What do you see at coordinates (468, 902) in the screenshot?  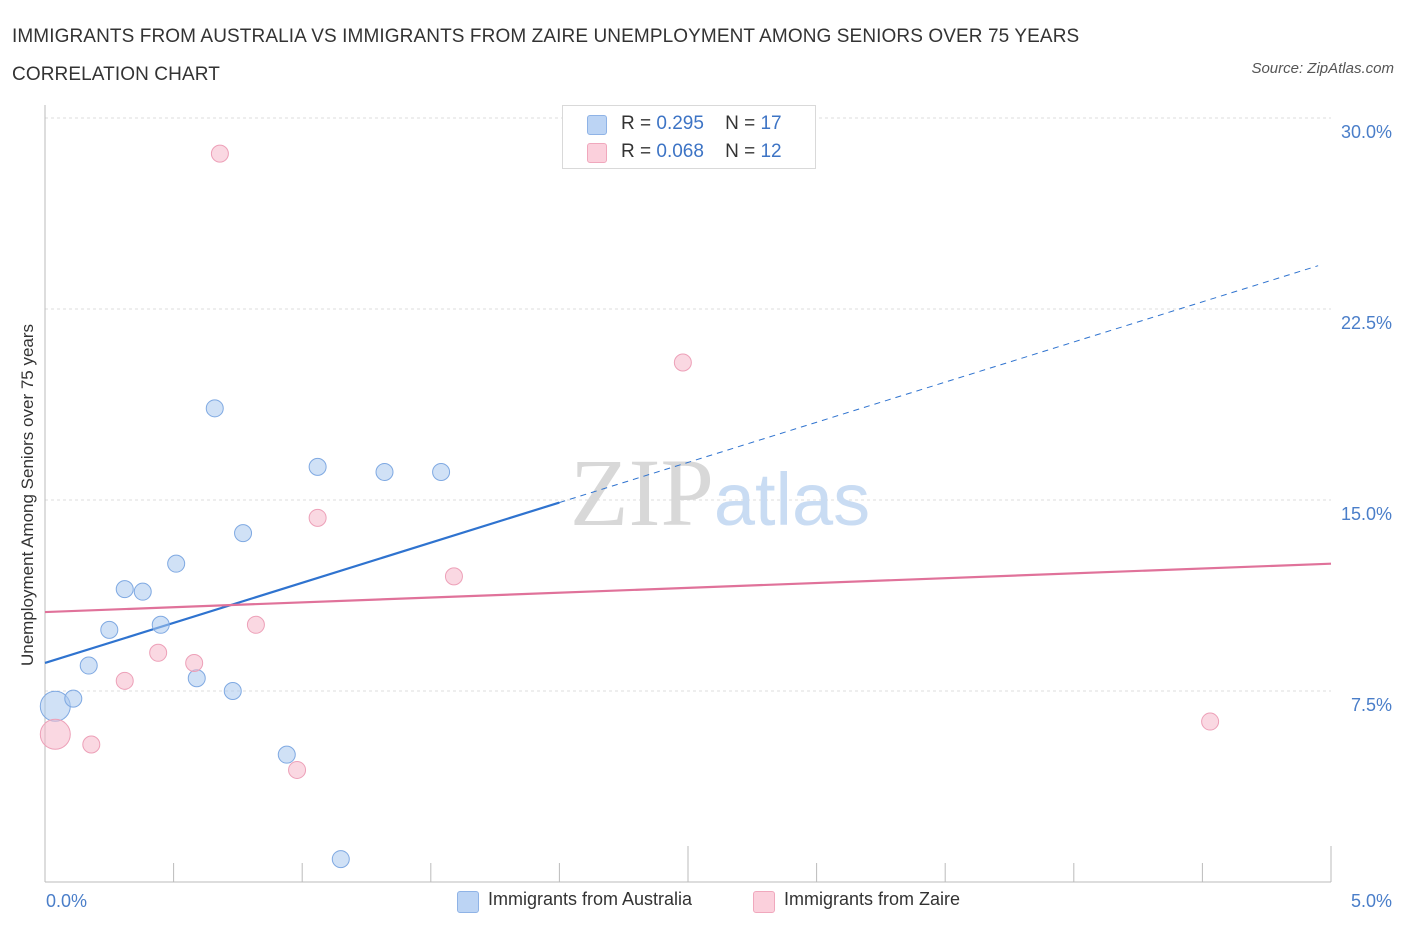 I see `australia-legend-swatch` at bounding box center [468, 902].